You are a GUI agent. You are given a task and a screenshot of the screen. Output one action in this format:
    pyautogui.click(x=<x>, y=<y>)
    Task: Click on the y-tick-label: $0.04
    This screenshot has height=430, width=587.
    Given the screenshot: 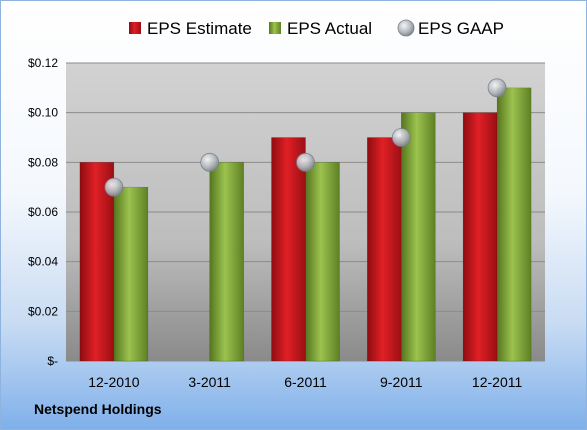 What is the action you would take?
    pyautogui.click(x=43, y=262)
    